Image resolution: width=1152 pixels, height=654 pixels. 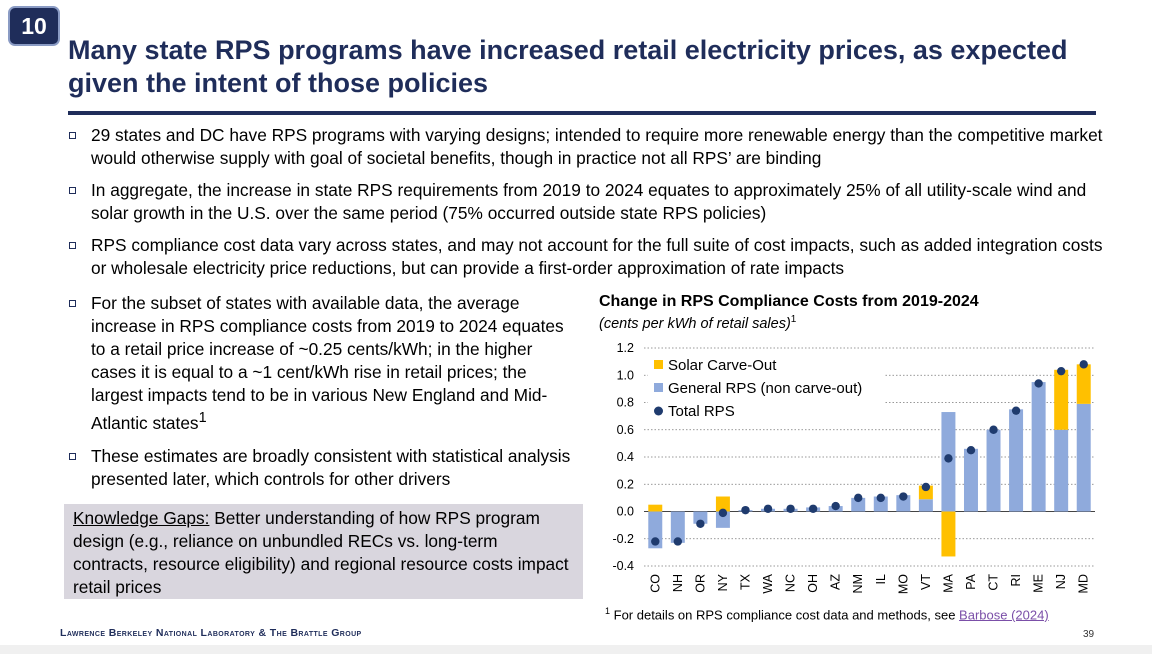 I want to click on legend-label: Solar Carve-Out, so click(x=722, y=365).